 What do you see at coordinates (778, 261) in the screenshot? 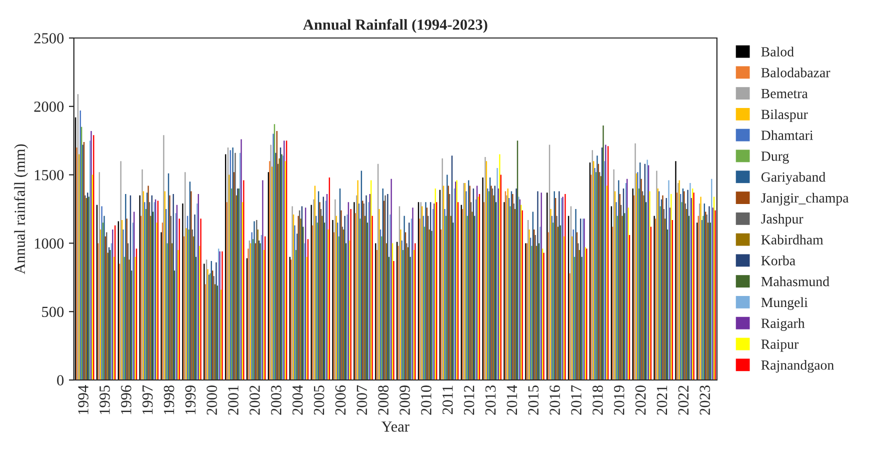
I see `legend-label: Korba` at bounding box center [778, 261].